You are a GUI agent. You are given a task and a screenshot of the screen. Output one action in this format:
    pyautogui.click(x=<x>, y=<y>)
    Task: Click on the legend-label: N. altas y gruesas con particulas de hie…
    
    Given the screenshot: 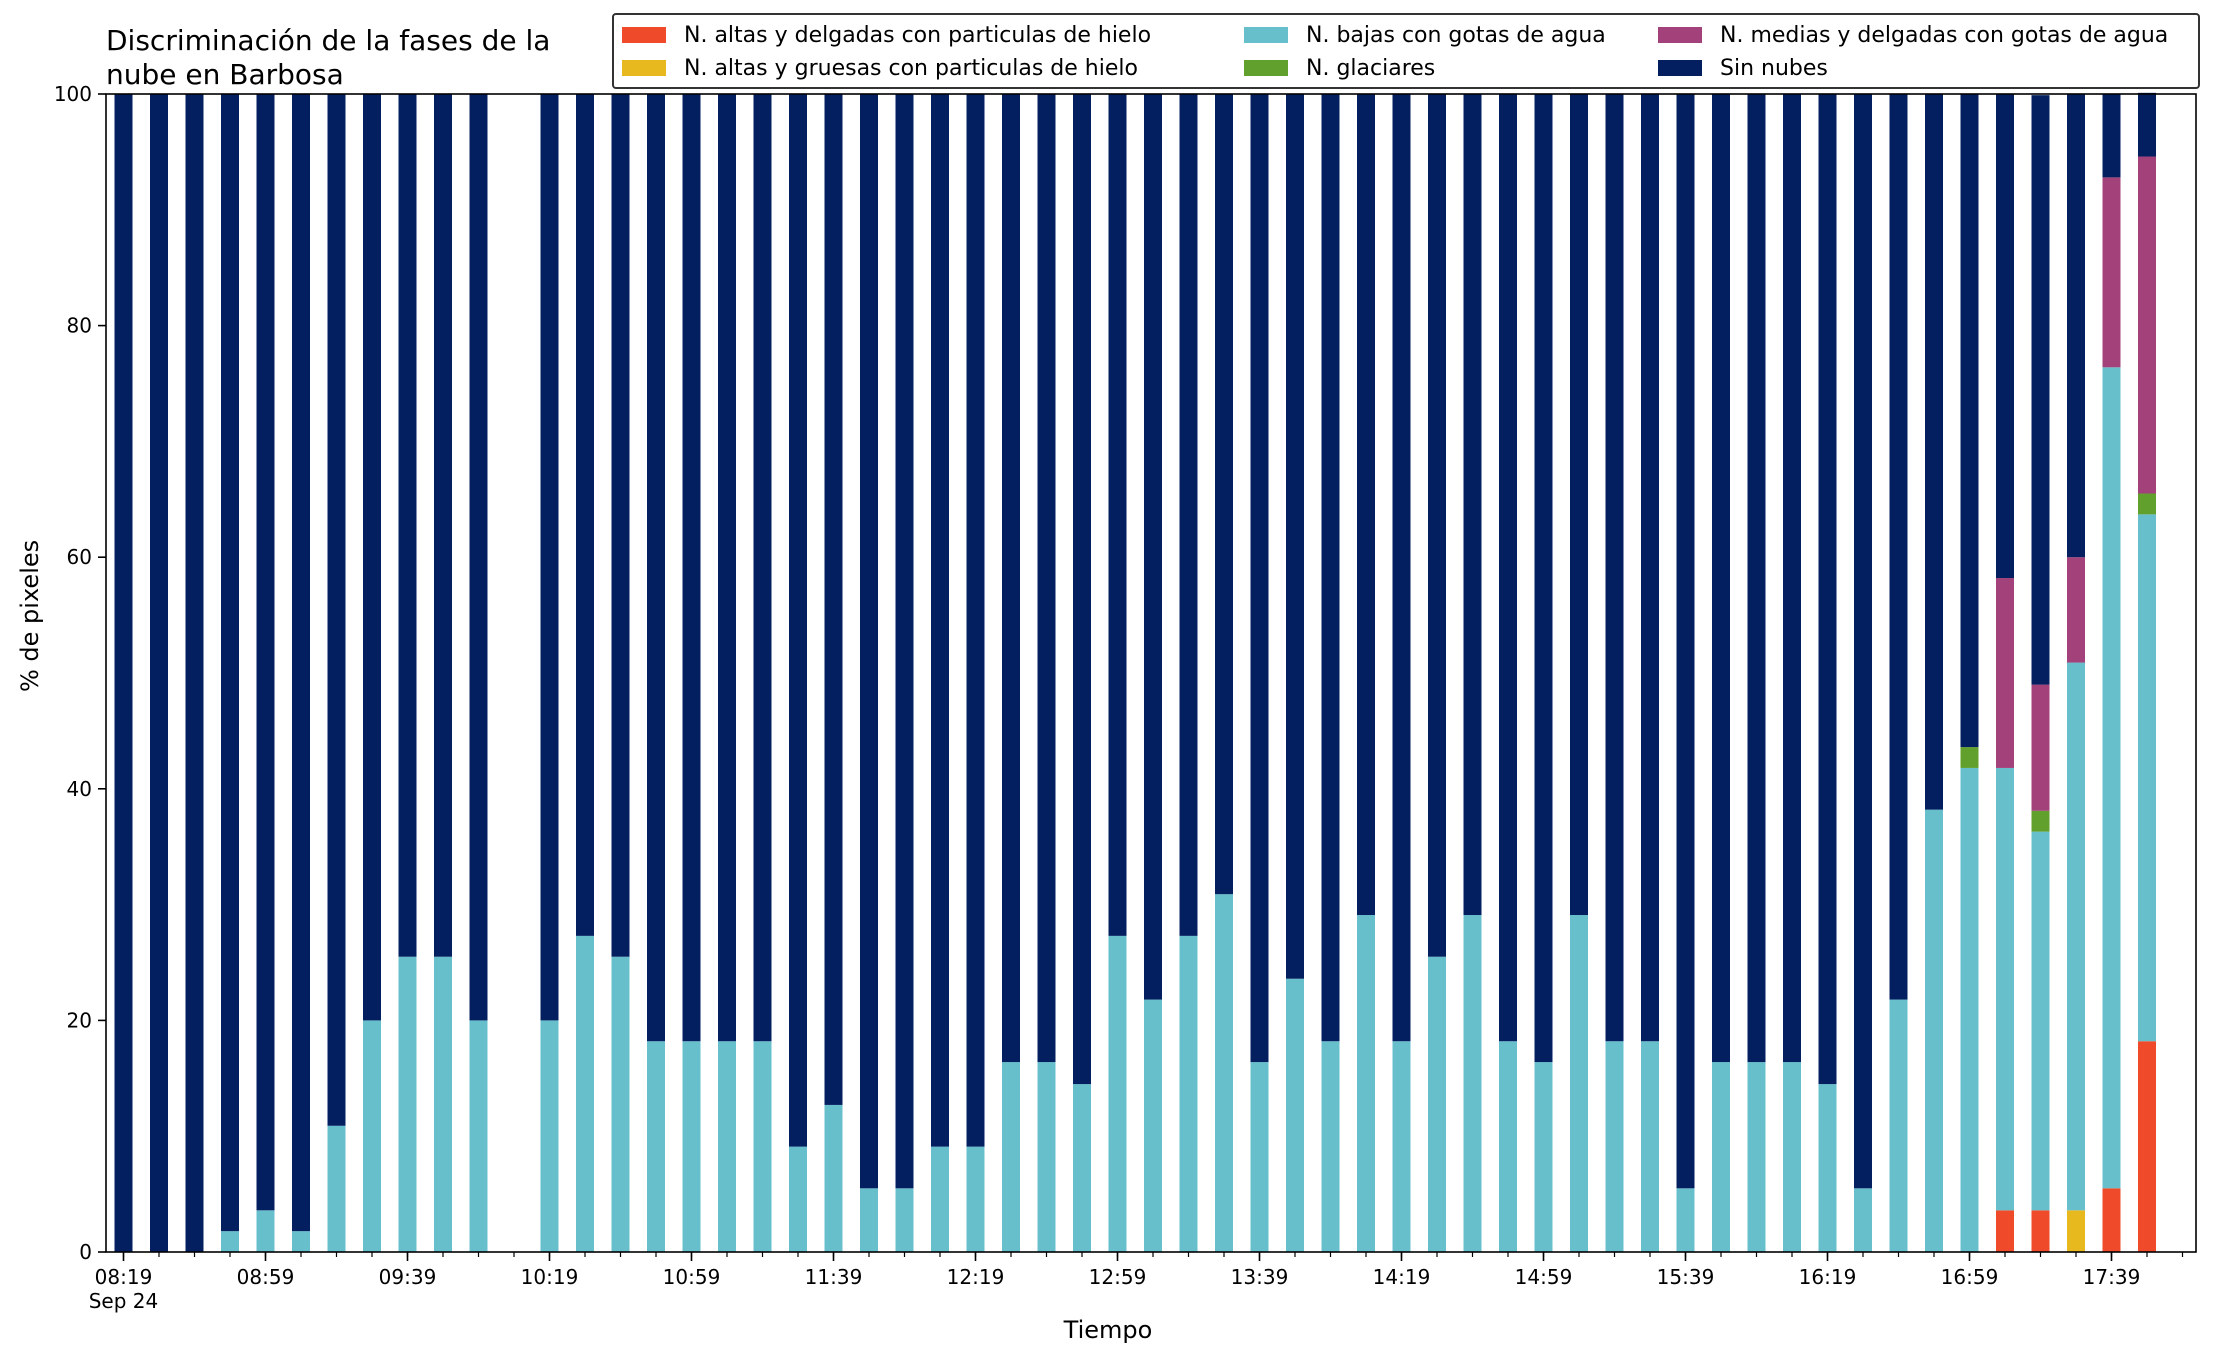 What is the action you would take?
    pyautogui.click(x=911, y=68)
    